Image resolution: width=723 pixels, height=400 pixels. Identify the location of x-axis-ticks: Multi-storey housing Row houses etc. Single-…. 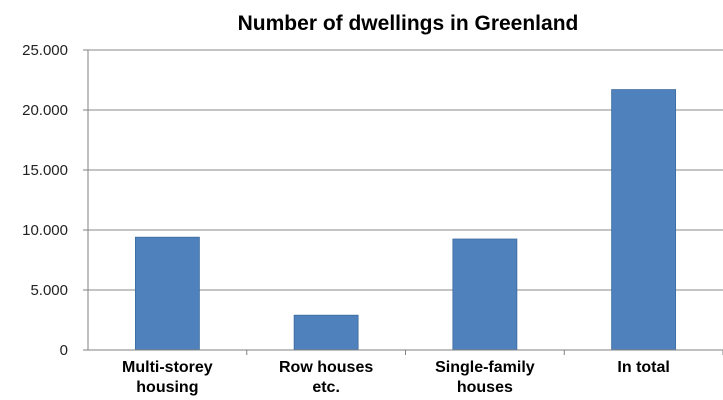
(422, 373).